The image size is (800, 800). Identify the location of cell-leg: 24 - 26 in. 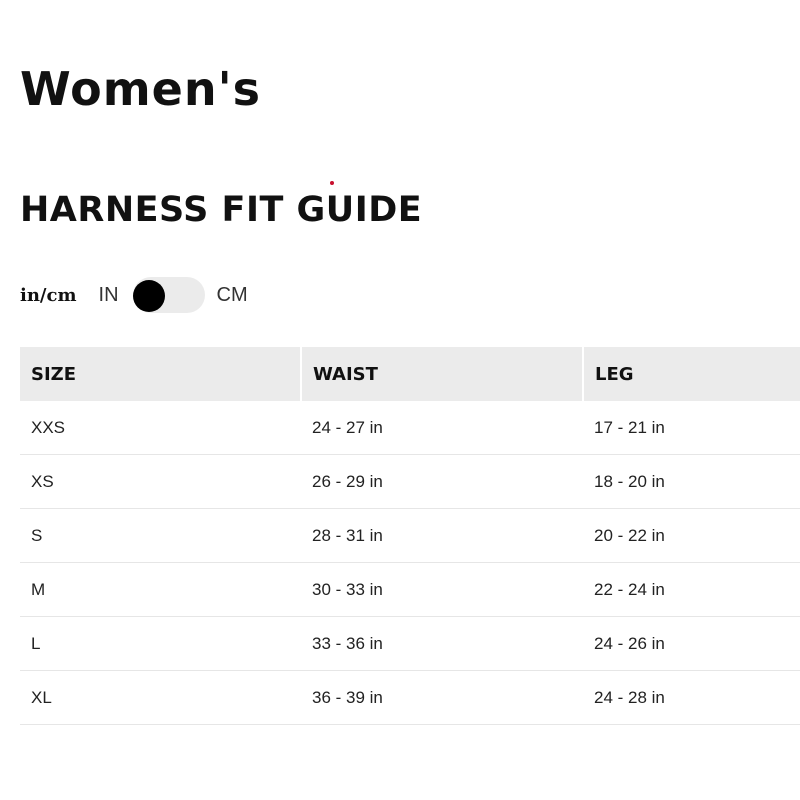
(691, 643).